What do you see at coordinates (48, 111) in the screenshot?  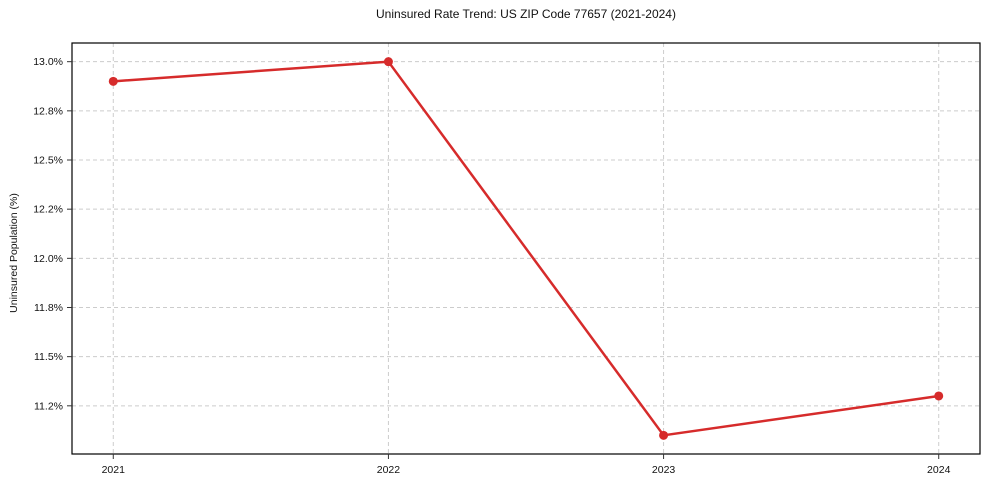 I see `y-tick-label: 12.8%` at bounding box center [48, 111].